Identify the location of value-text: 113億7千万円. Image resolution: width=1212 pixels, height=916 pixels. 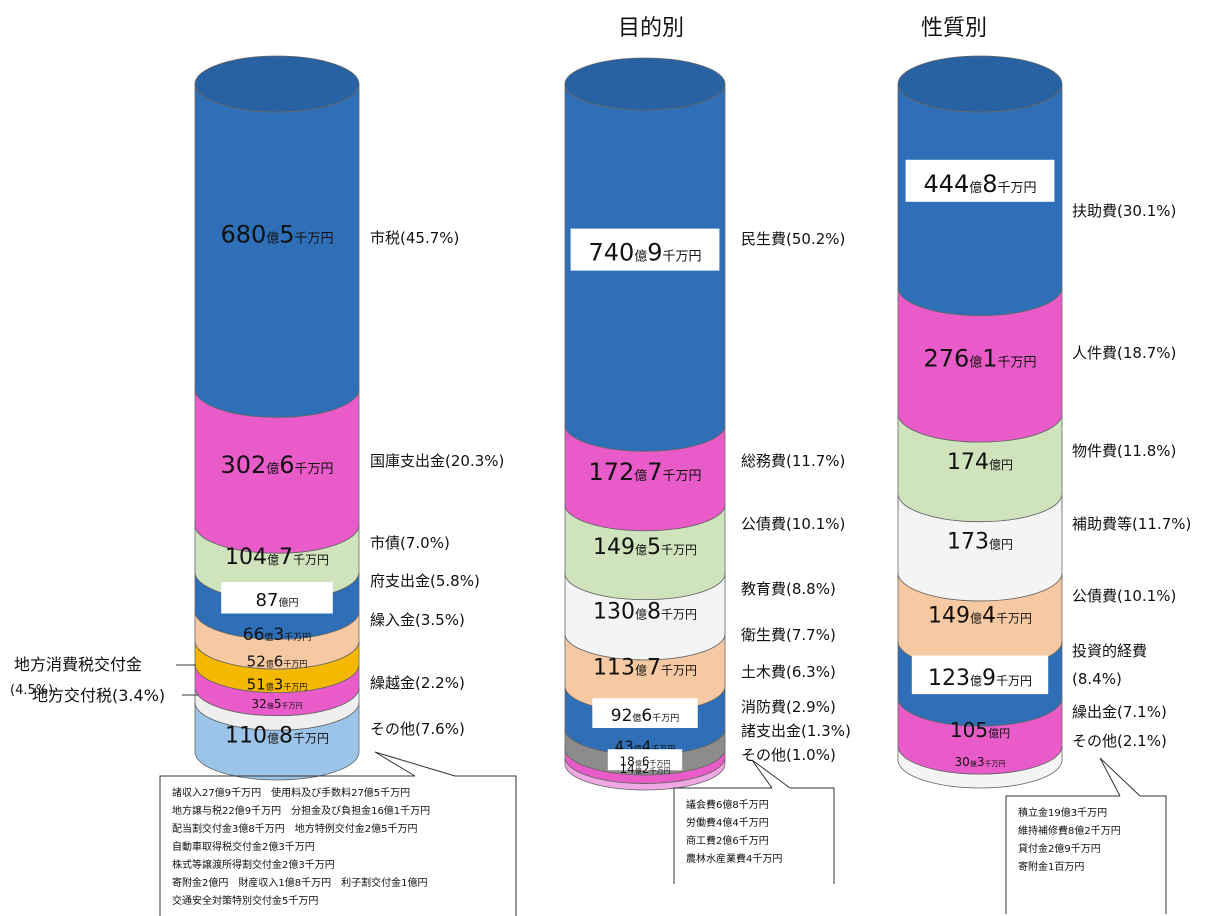
(645, 668).